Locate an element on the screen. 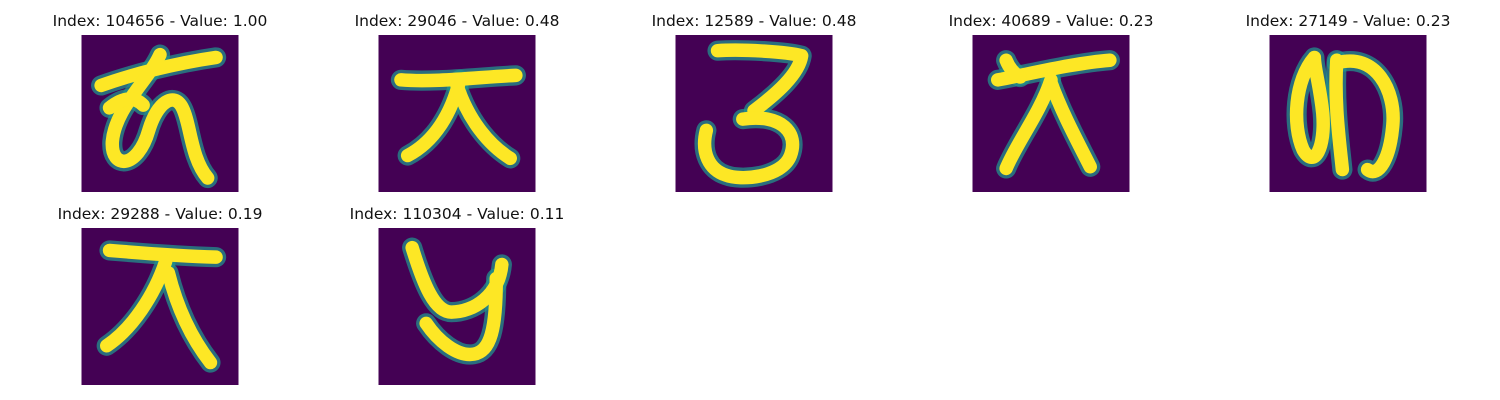  image-panel: Index: 29046 - Value: 0.48 is located at coordinates (457, 96).